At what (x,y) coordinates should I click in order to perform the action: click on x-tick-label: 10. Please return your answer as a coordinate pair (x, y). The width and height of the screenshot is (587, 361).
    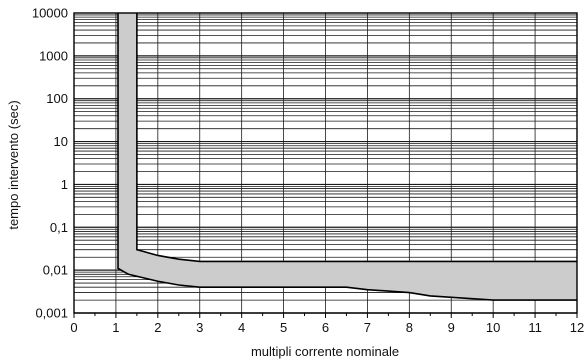
    Looking at the image, I should click on (493, 327).